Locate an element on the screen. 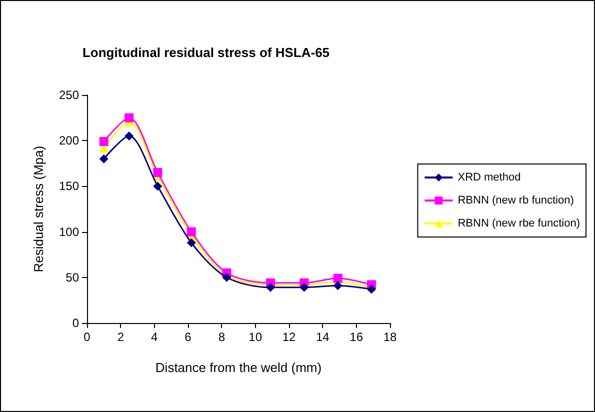 The width and height of the screenshot is (595, 412). x-tick-label: 6 is located at coordinates (188, 337).